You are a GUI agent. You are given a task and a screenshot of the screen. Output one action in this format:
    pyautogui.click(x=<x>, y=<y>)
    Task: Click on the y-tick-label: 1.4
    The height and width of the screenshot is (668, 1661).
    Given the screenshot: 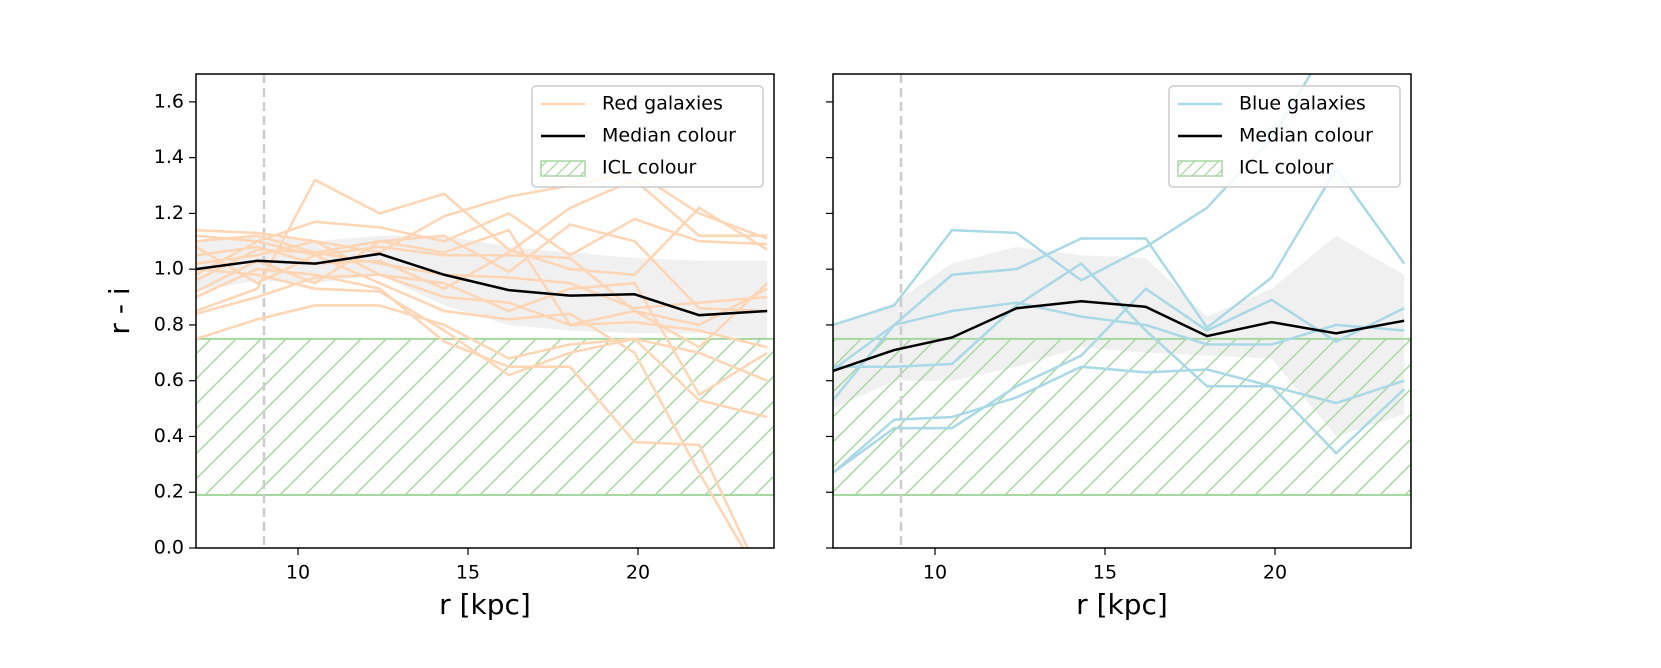 What is the action you would take?
    pyautogui.click(x=169, y=157)
    